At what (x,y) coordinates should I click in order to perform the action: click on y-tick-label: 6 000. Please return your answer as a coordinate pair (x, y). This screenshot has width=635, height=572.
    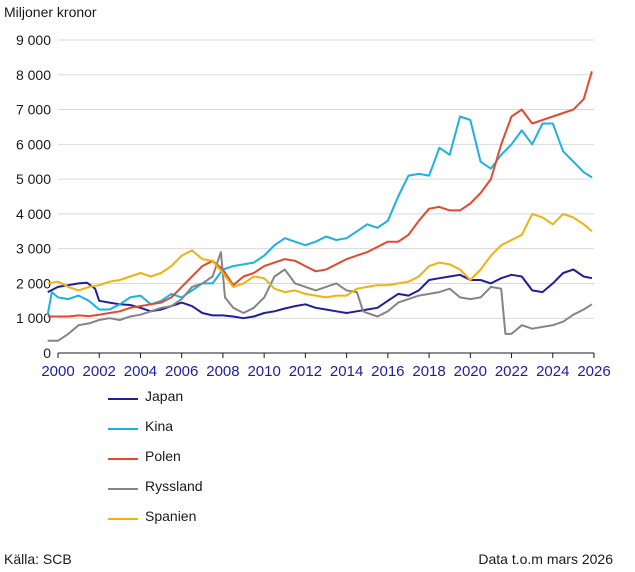
    Looking at the image, I should click on (33, 144).